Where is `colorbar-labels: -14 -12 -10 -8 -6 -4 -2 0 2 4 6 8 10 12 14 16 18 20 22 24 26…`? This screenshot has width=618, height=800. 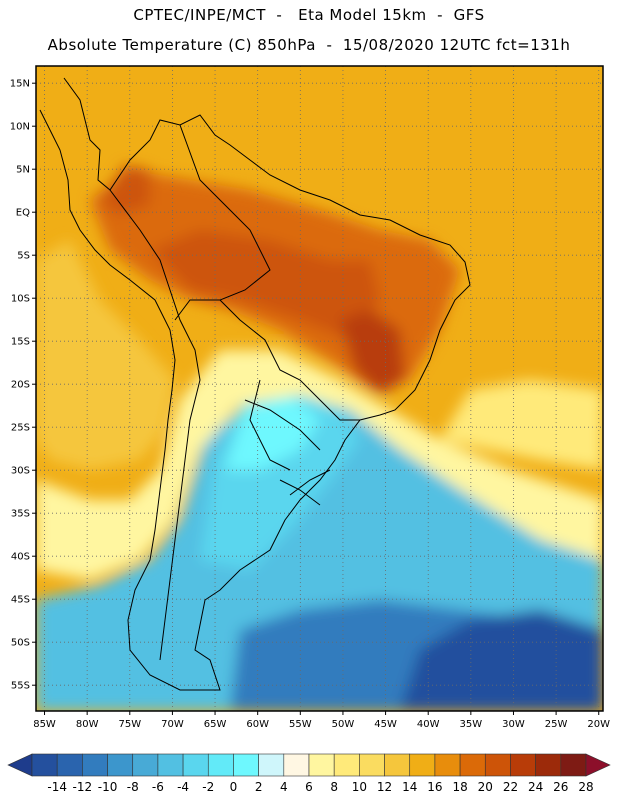
colorbar-labels: -14 -12 -10 -8 -6 -4 -2 0 2 4 6 8 10 12 14 16 18 20 22 24 26… is located at coordinates (320, 787).